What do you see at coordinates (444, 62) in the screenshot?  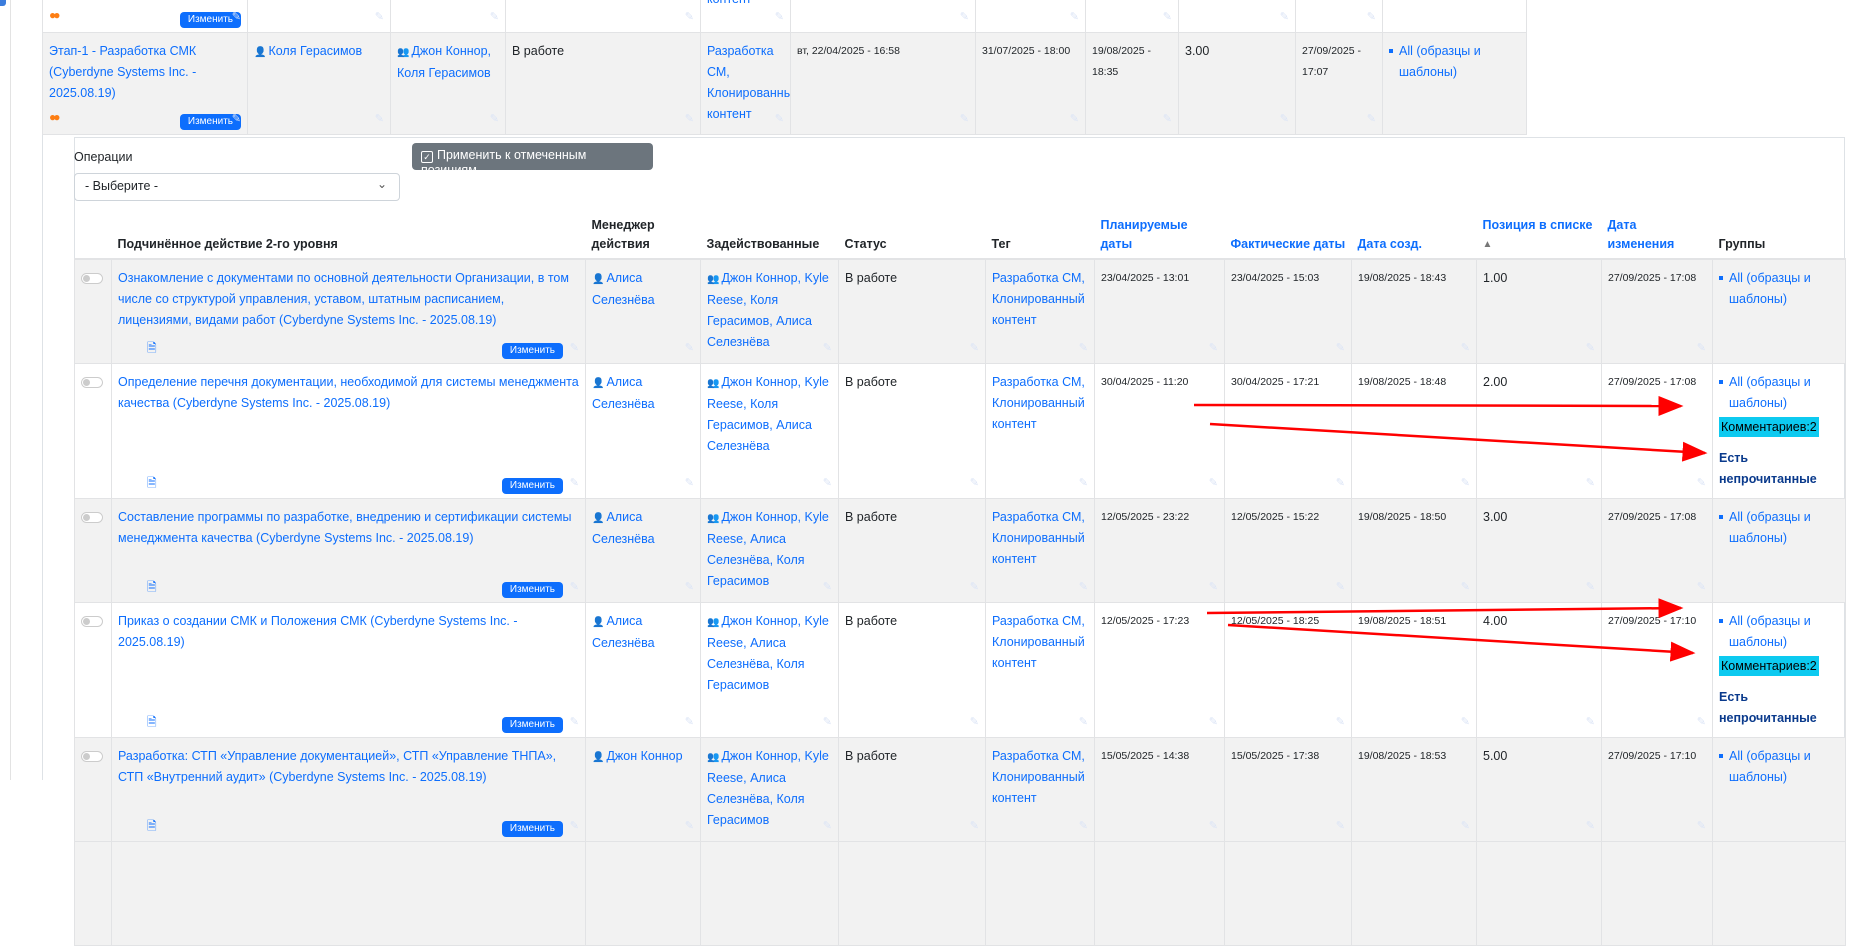 I see `involved-links: Джон Коннор, Коля Герасимов` at bounding box center [444, 62].